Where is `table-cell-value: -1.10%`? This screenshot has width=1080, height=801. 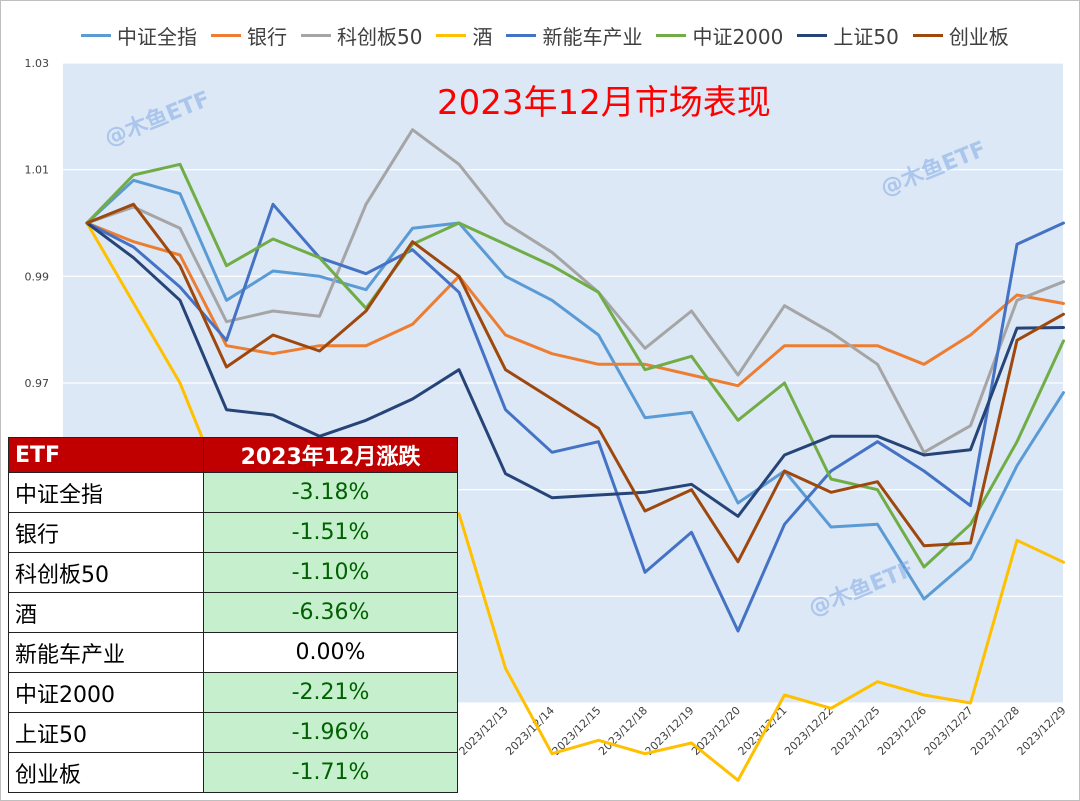 table-cell-value: -1.10% is located at coordinates (330, 572).